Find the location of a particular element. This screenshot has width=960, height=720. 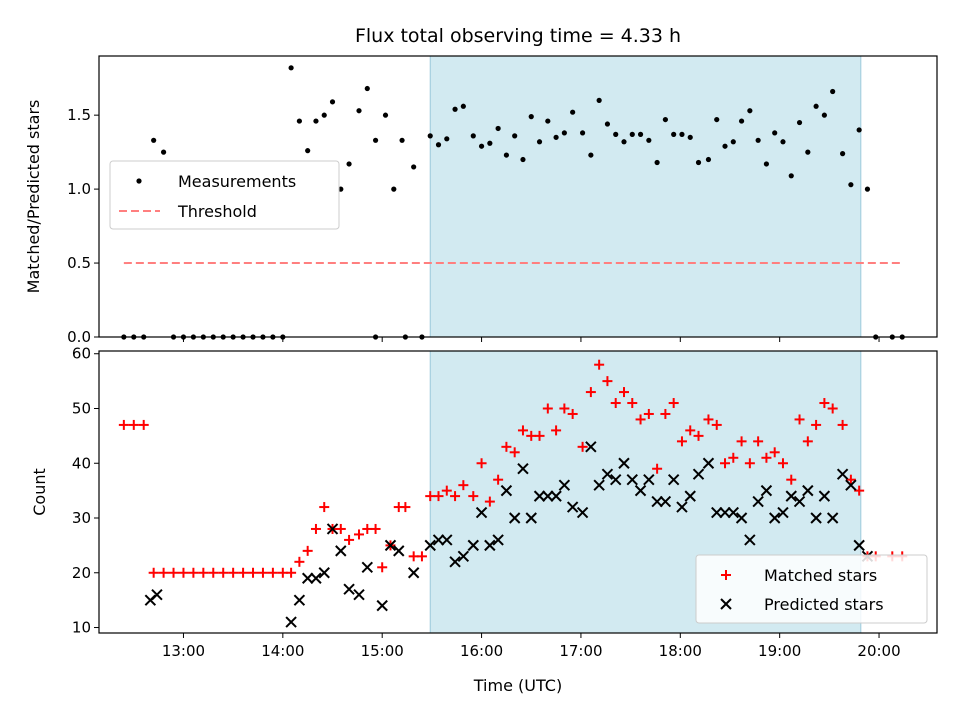

y-tick-label: 40 is located at coordinates (81, 463).